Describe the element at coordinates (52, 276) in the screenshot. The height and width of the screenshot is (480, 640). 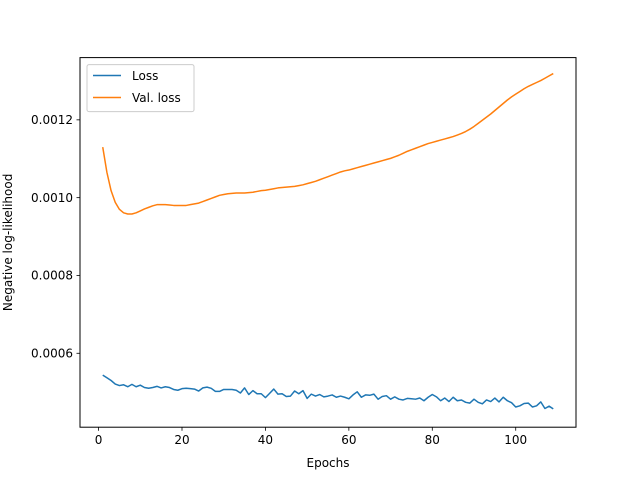
I see `y-tick-label: 0.0008` at that location.